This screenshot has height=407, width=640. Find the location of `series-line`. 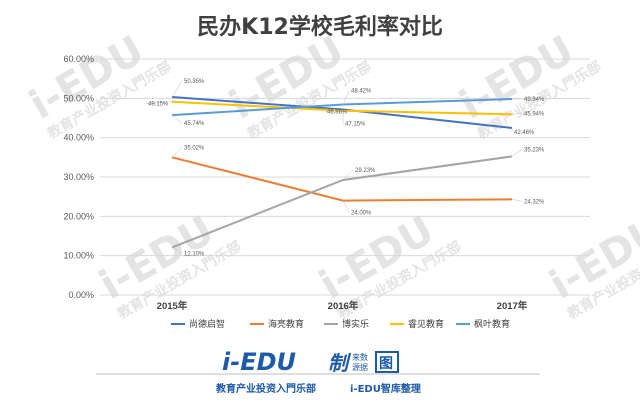

series-line is located at coordinates (342, 112).